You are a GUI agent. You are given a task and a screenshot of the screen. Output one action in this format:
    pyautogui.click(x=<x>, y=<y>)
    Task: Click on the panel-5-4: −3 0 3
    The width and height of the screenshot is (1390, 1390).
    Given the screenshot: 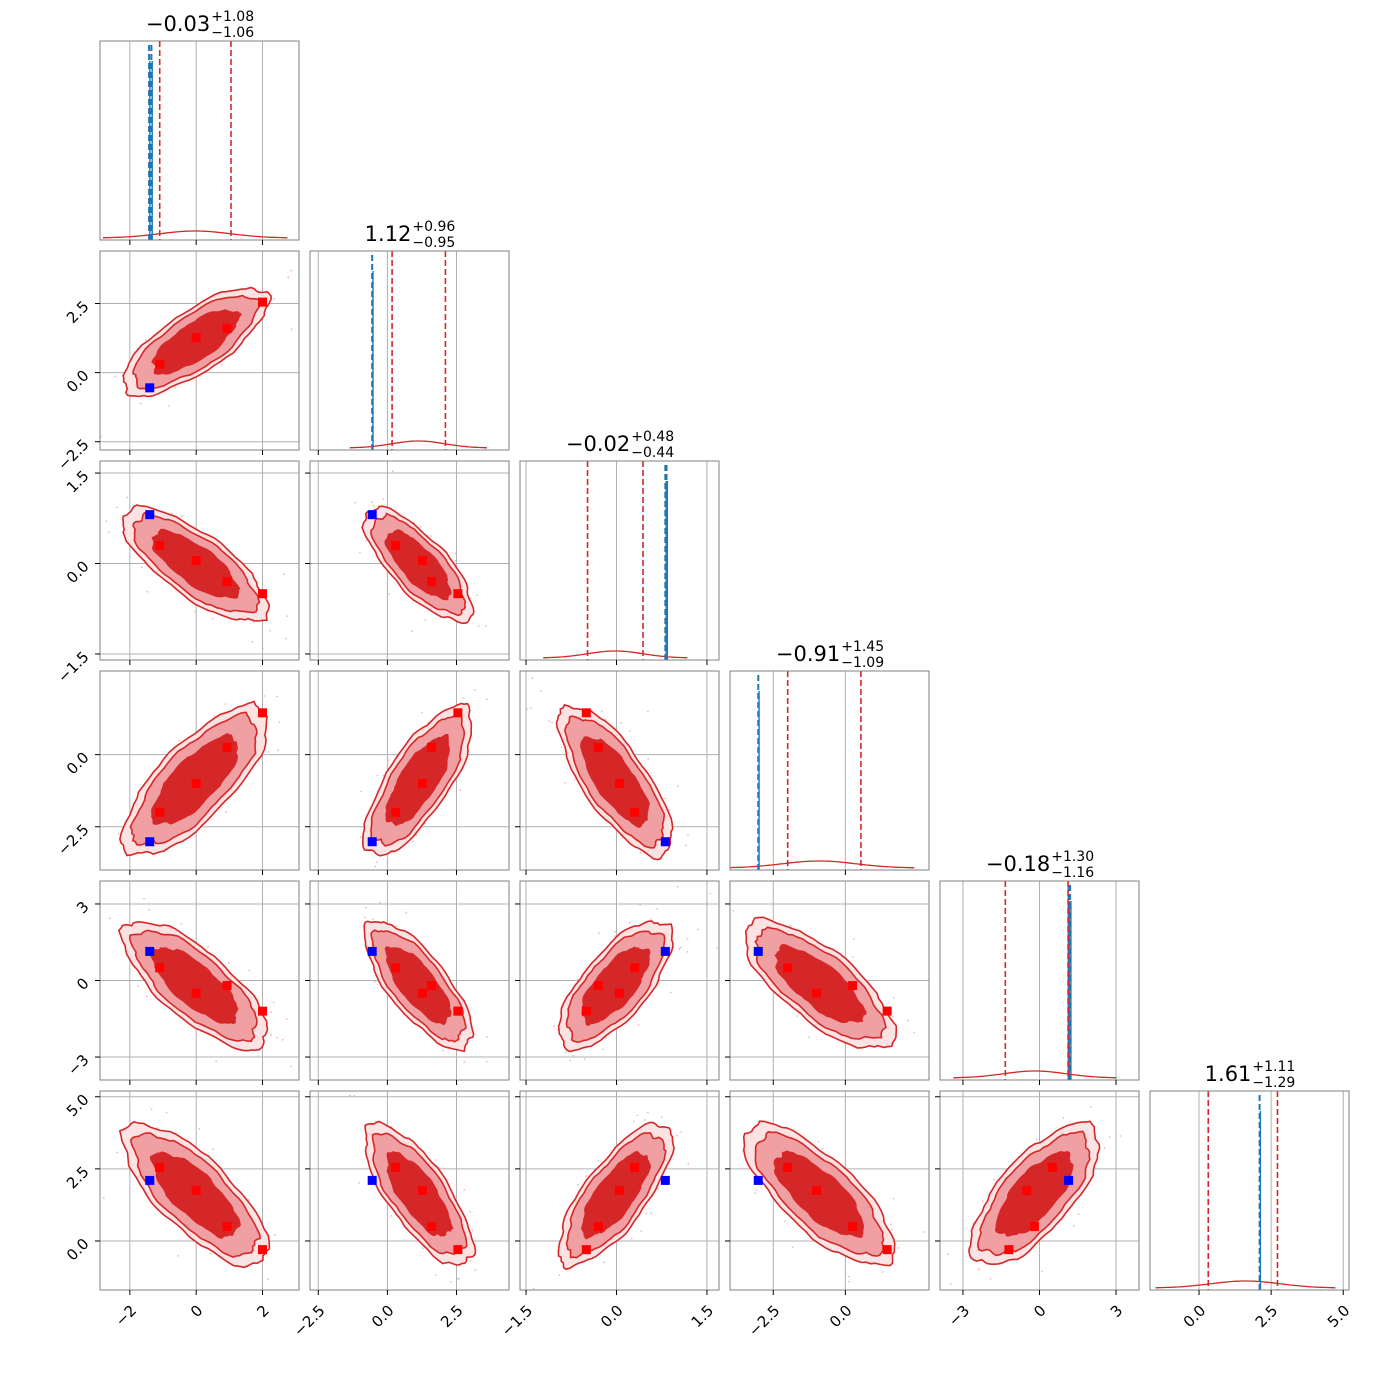 What is the action you would take?
    pyautogui.click(x=1037, y=1210)
    